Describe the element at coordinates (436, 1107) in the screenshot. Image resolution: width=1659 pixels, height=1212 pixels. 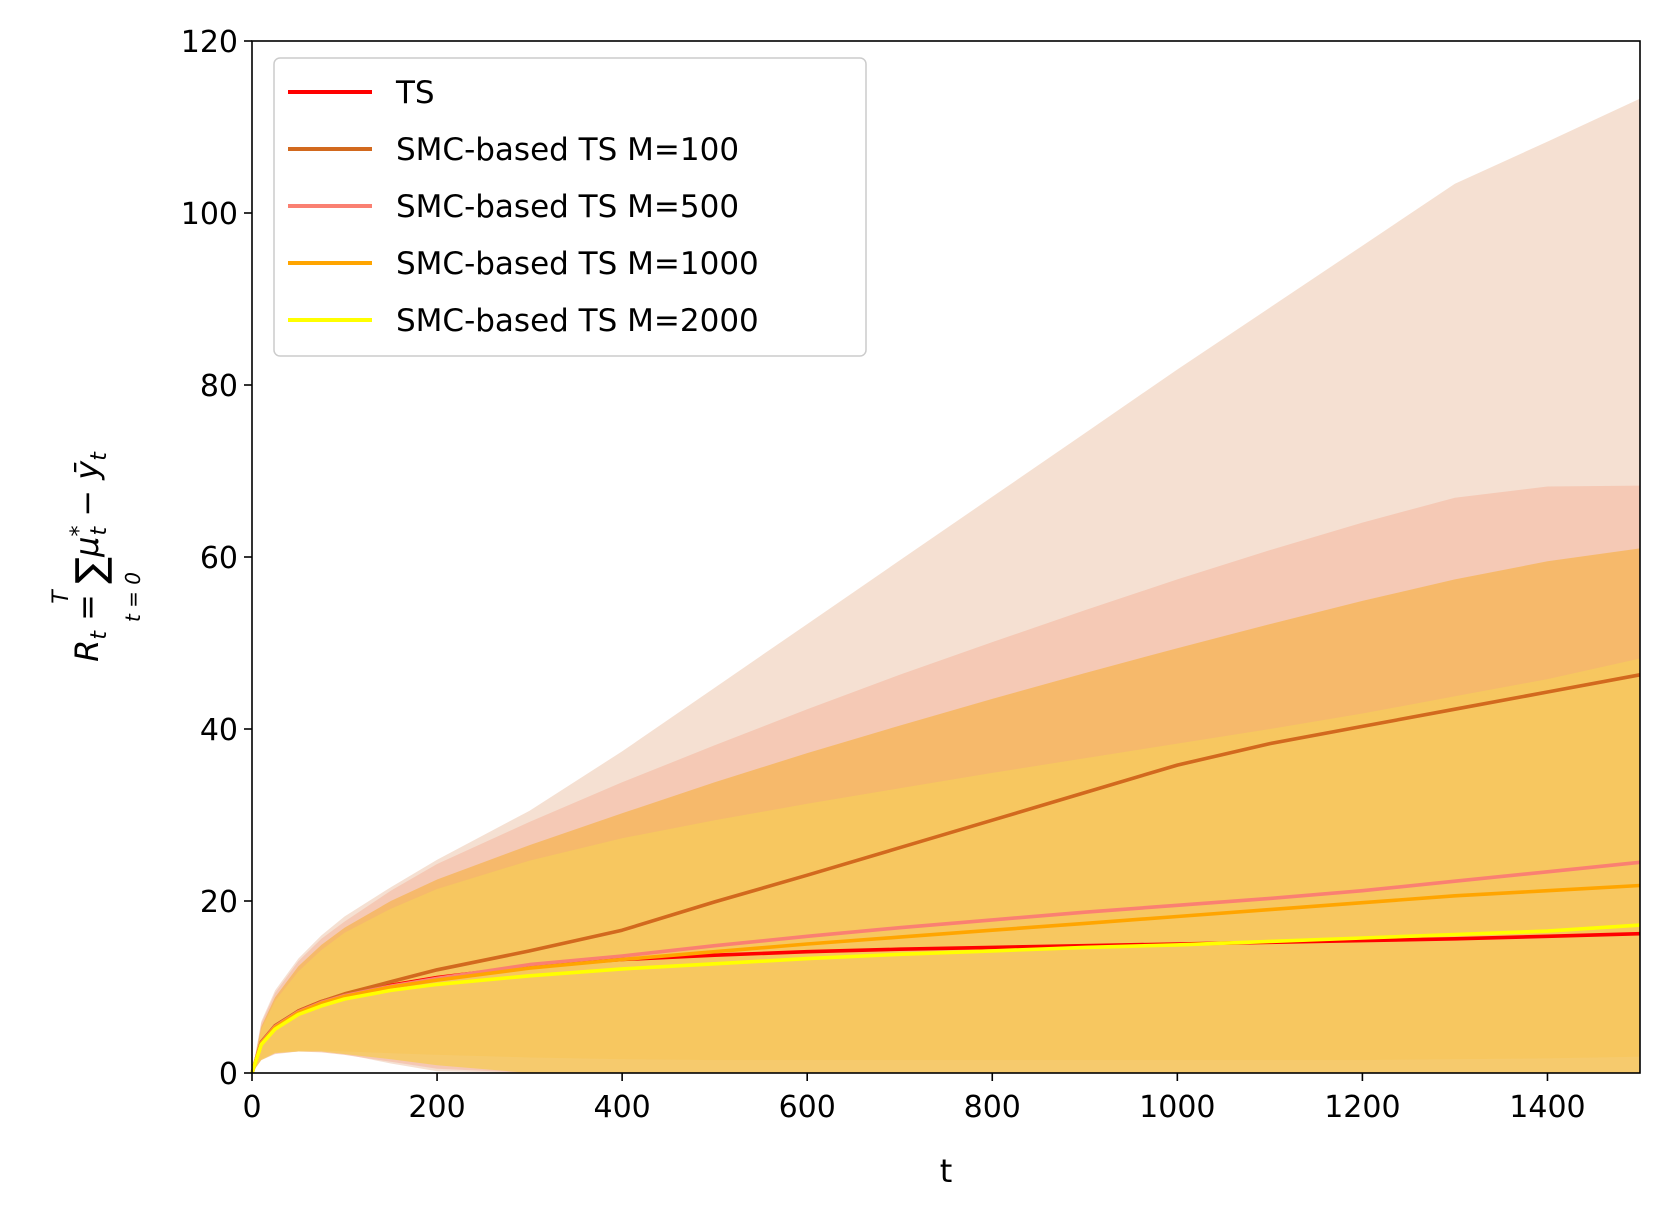
I see `x-tick-label: 200` at that location.